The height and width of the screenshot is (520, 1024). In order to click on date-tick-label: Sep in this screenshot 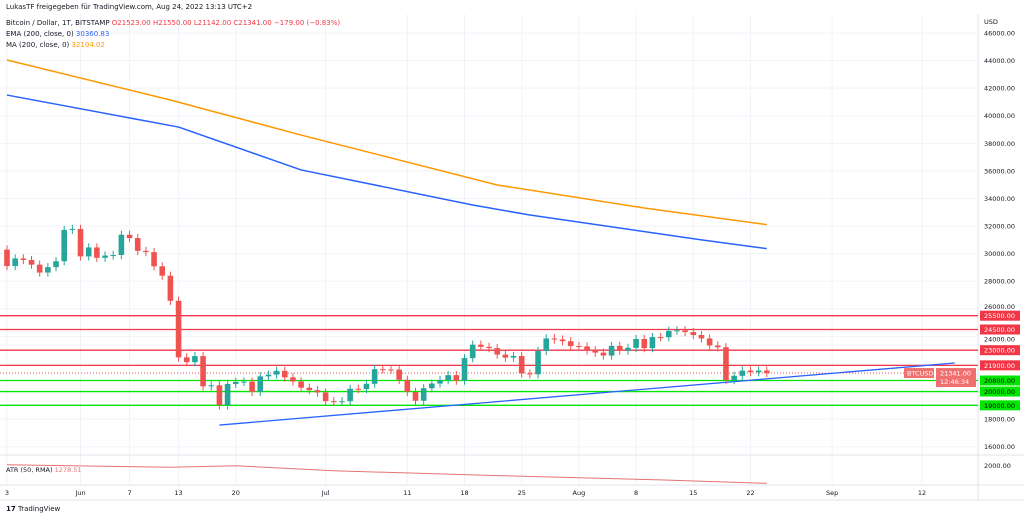, I will do `click(832, 493)`.